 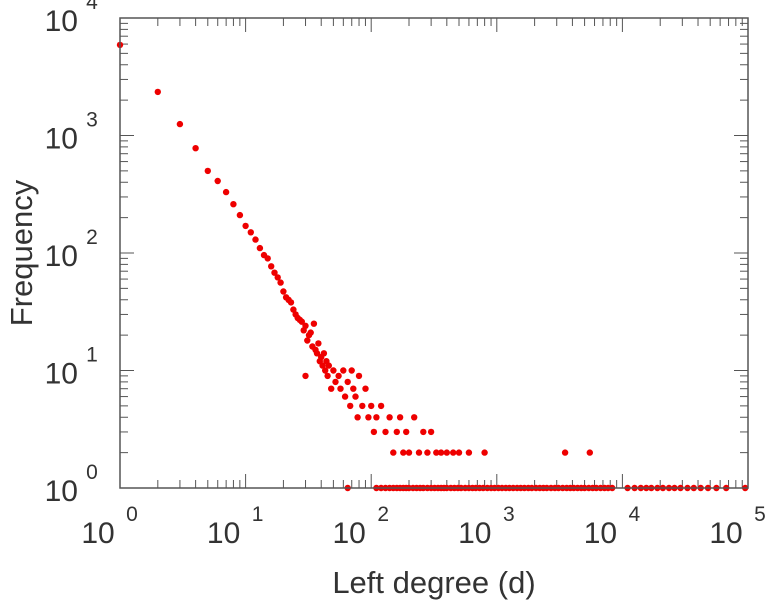 I want to click on y-tick-exponent: 3, so click(x=92, y=120).